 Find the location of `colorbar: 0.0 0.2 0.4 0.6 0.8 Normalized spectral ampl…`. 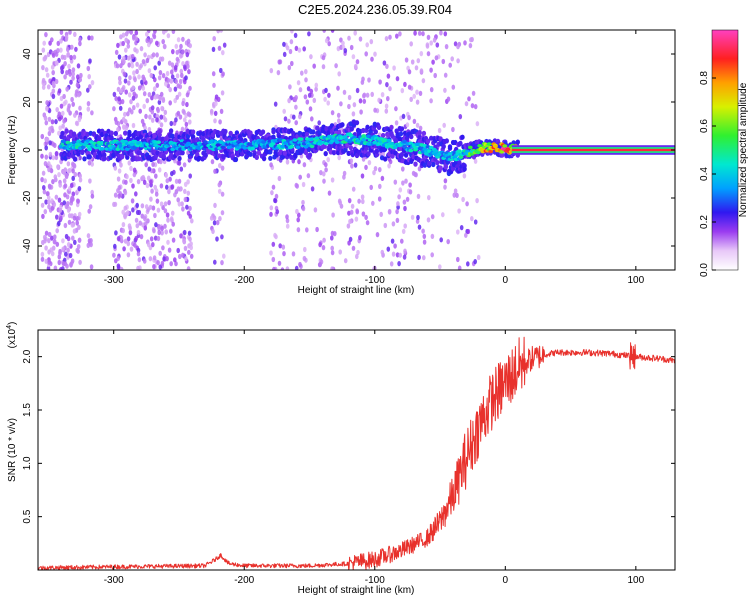

colorbar: 0.0 0.2 0.4 0.6 0.8 Normalized spectral ampl… is located at coordinates (724, 153).